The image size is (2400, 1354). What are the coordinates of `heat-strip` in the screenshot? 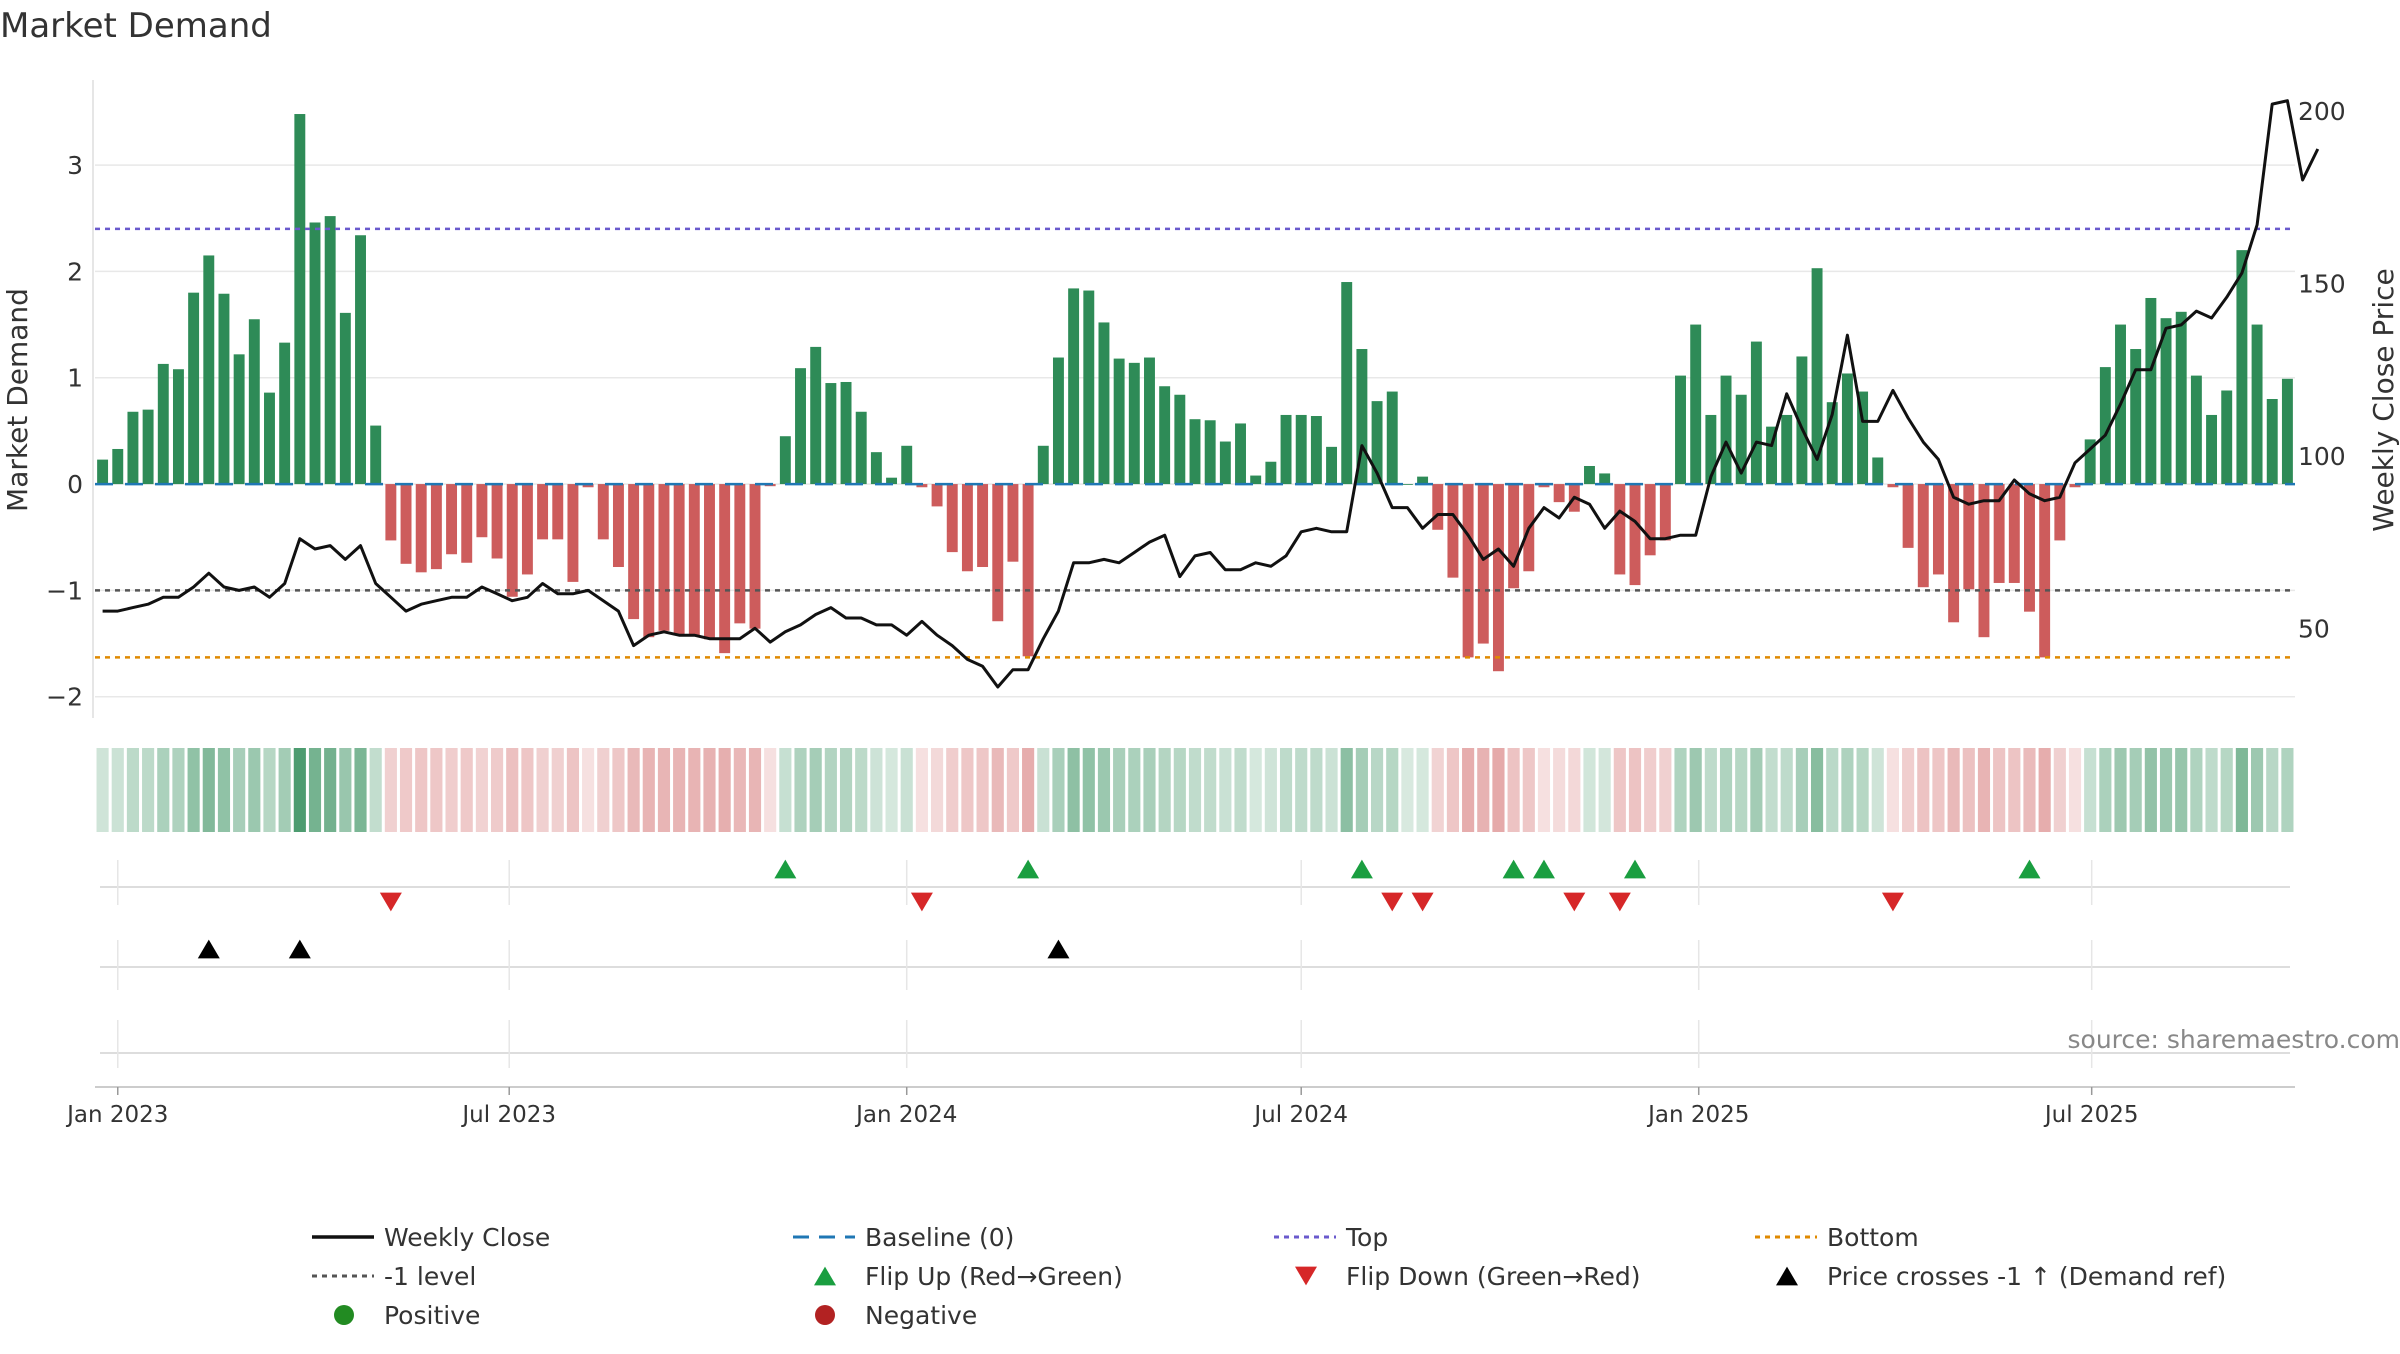 It's located at (1195, 790).